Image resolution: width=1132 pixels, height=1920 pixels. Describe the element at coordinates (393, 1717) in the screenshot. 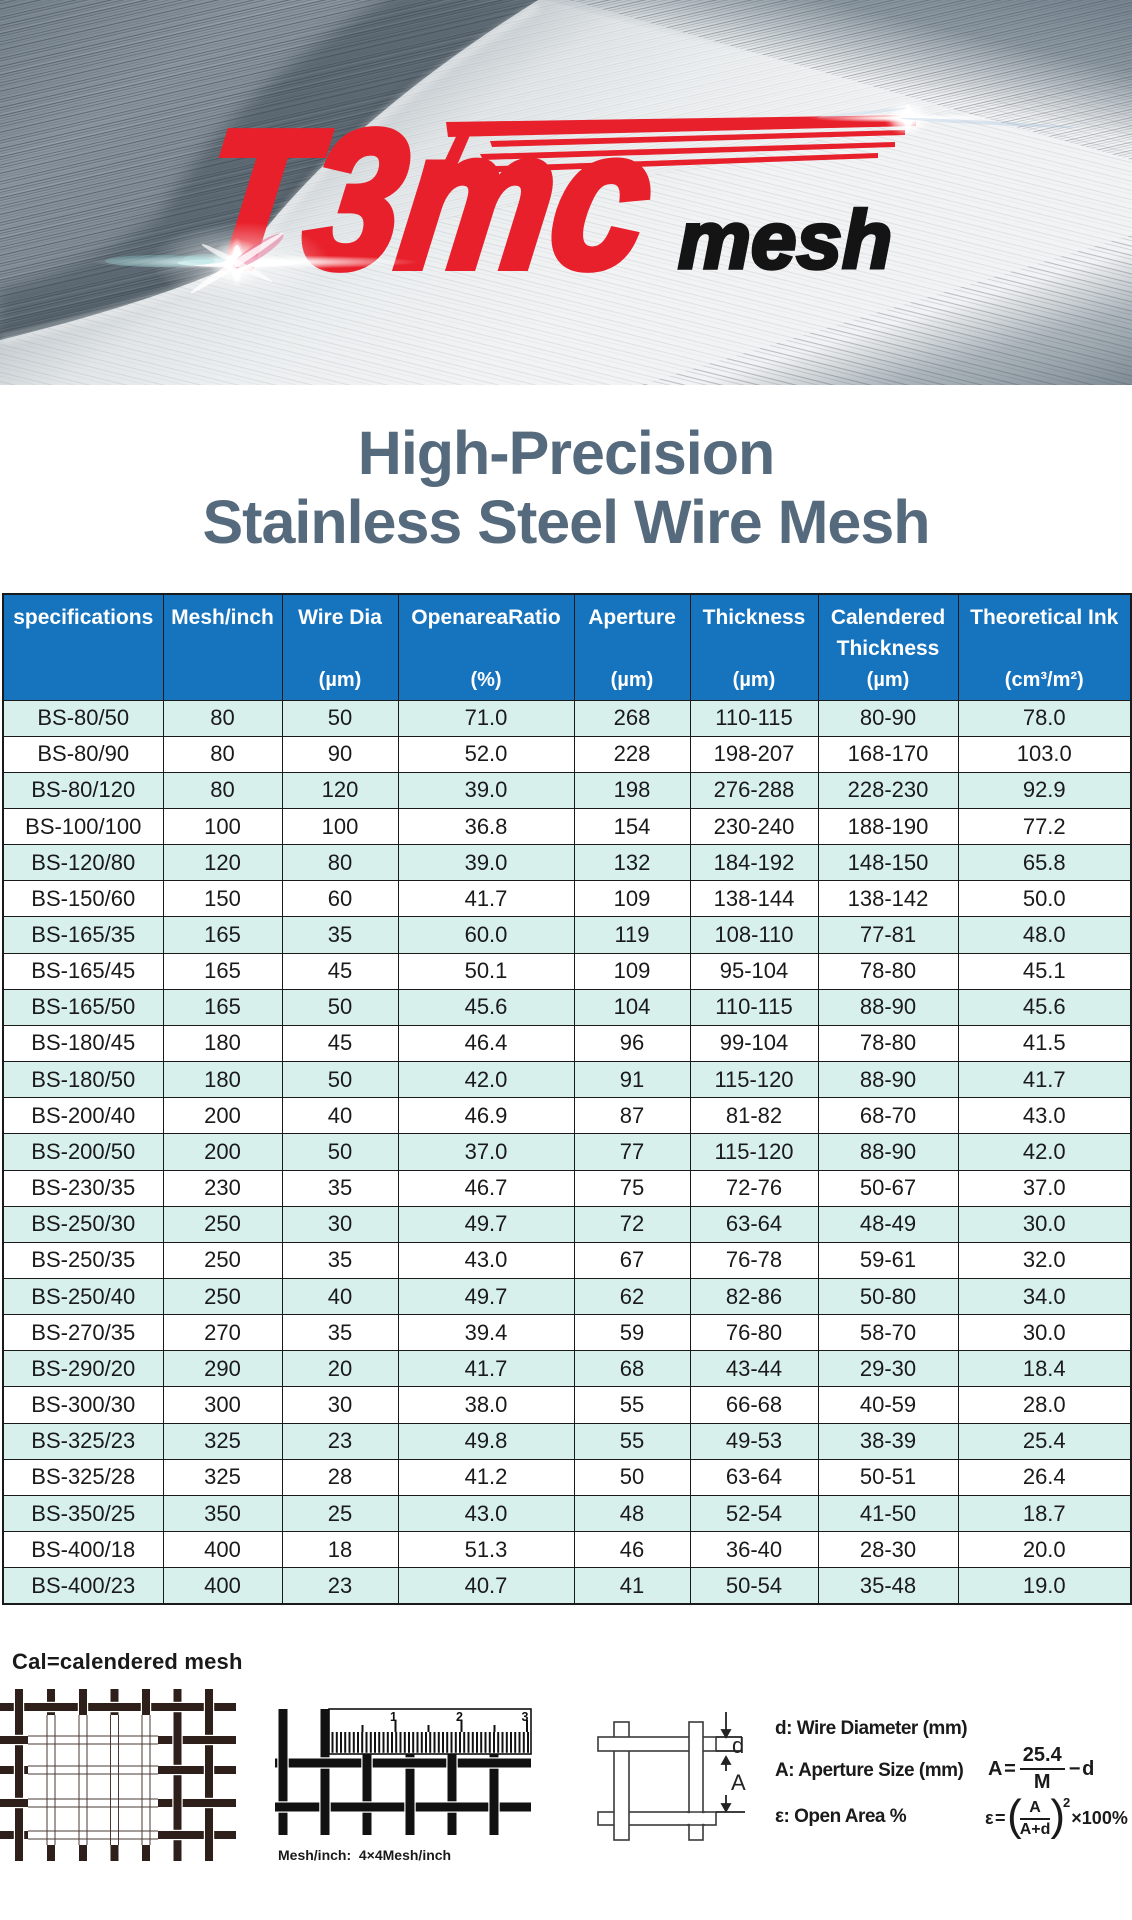

I see `svg-text: 1` at that location.